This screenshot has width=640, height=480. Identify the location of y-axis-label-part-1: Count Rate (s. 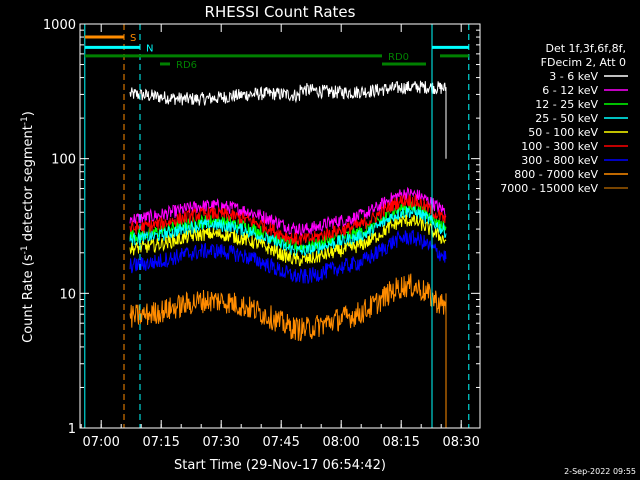
(28, 298).